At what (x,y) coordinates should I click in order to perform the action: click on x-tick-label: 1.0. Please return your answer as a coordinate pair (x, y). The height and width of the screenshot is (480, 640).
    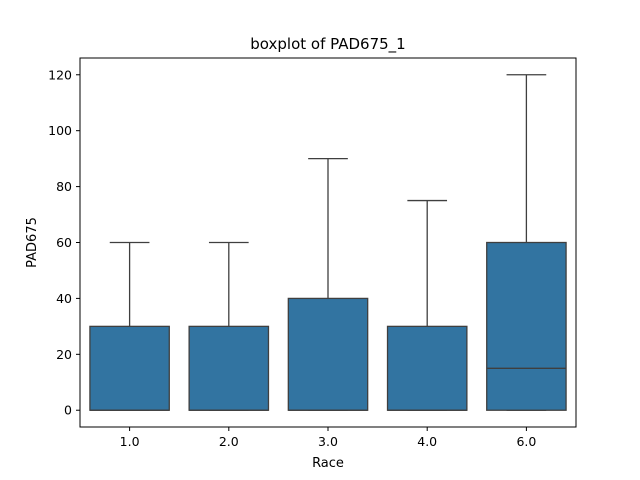
    Looking at the image, I should click on (130, 441).